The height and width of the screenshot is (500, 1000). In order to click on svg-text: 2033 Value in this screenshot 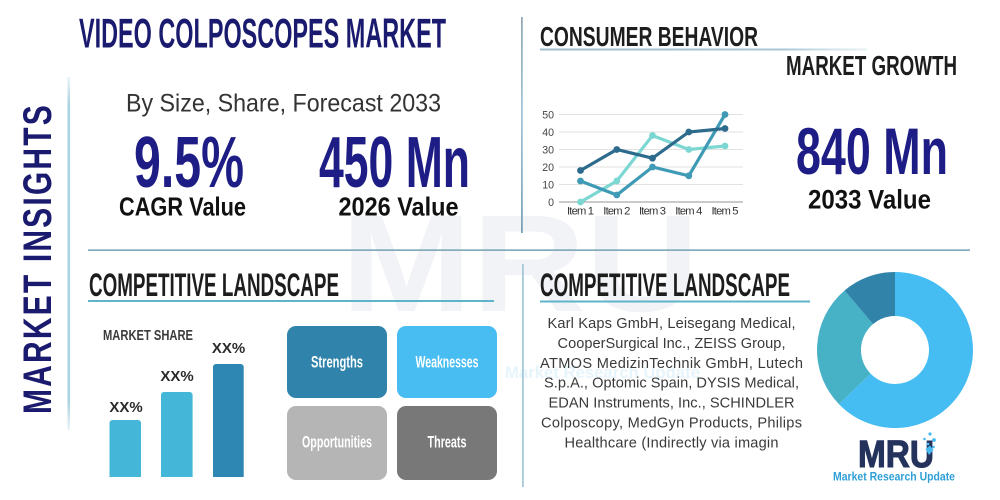, I will do `click(869, 200)`.